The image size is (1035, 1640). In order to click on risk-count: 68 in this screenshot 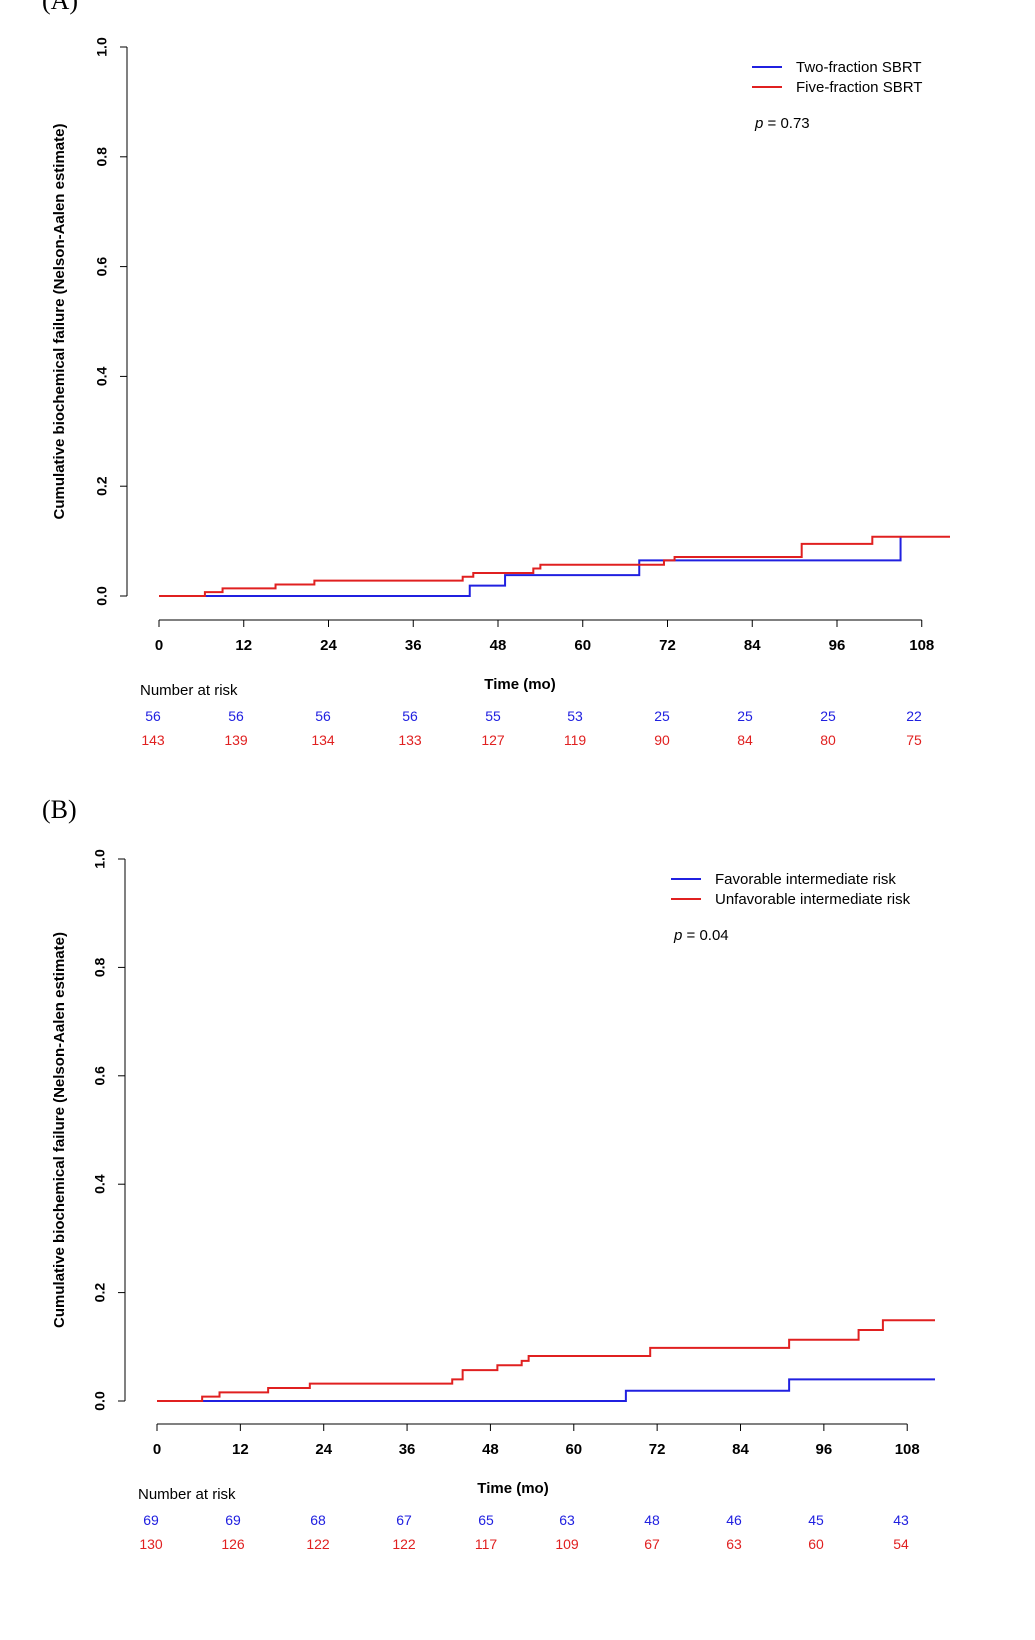, I will do `click(318, 1520)`.